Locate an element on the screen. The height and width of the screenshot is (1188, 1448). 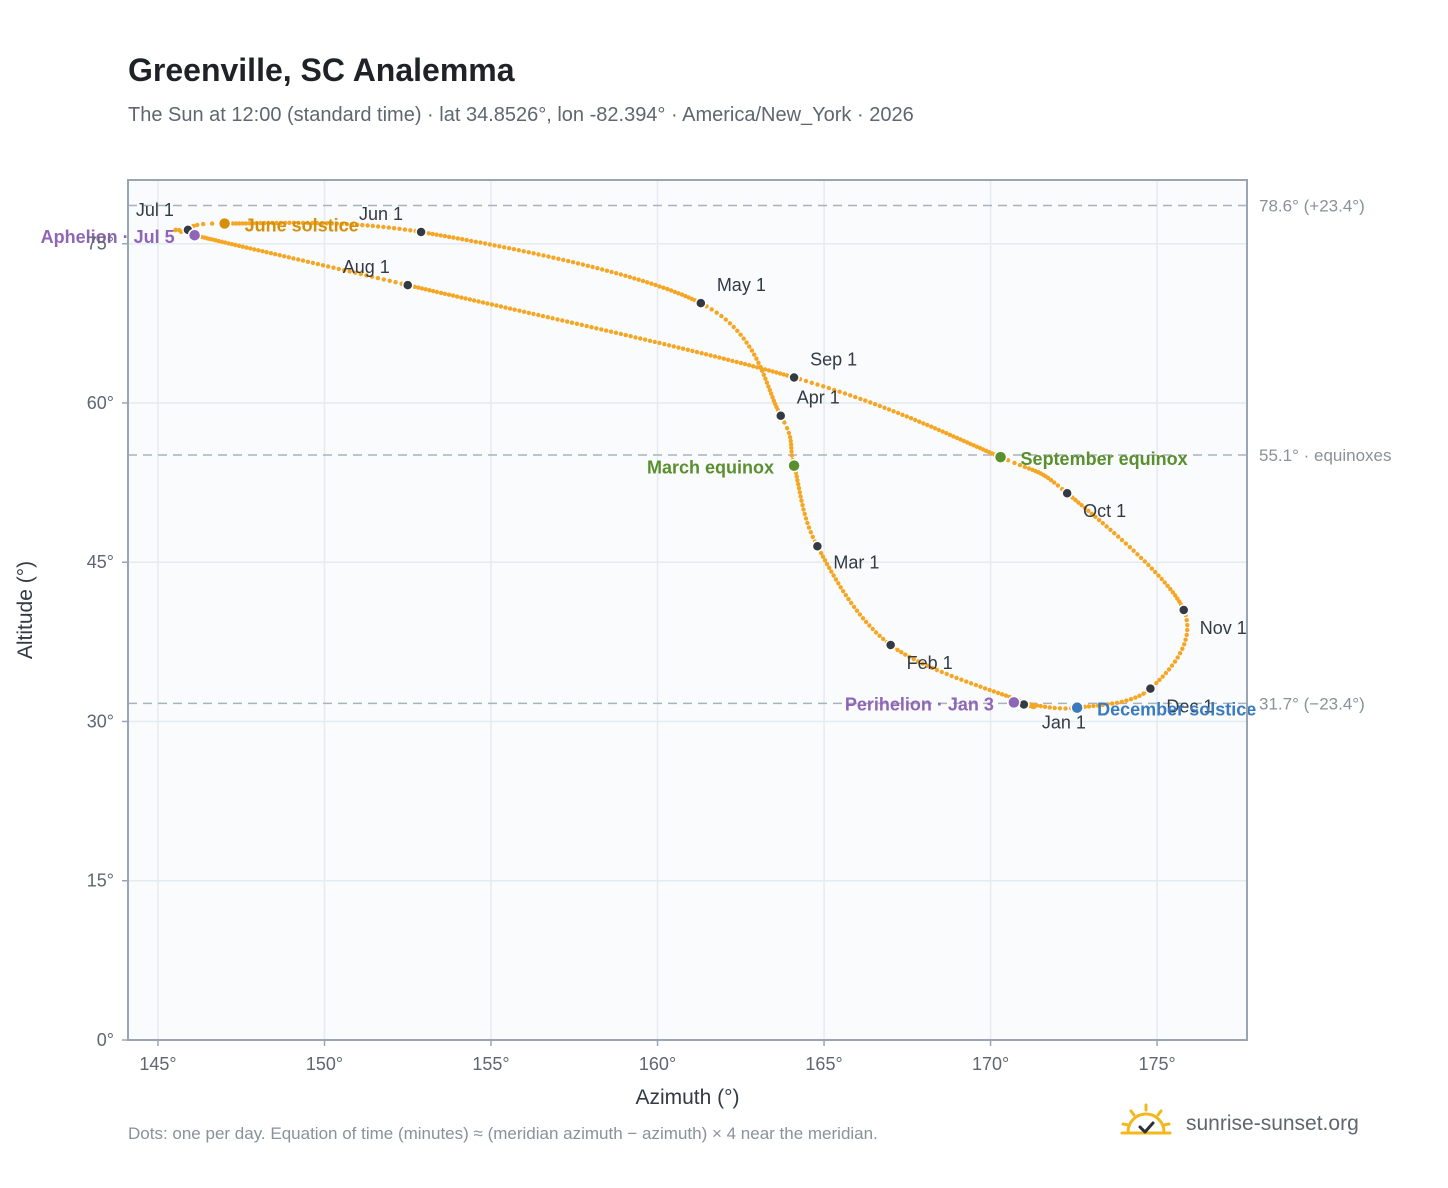
x-tick-label: 165° is located at coordinates (823, 1064).